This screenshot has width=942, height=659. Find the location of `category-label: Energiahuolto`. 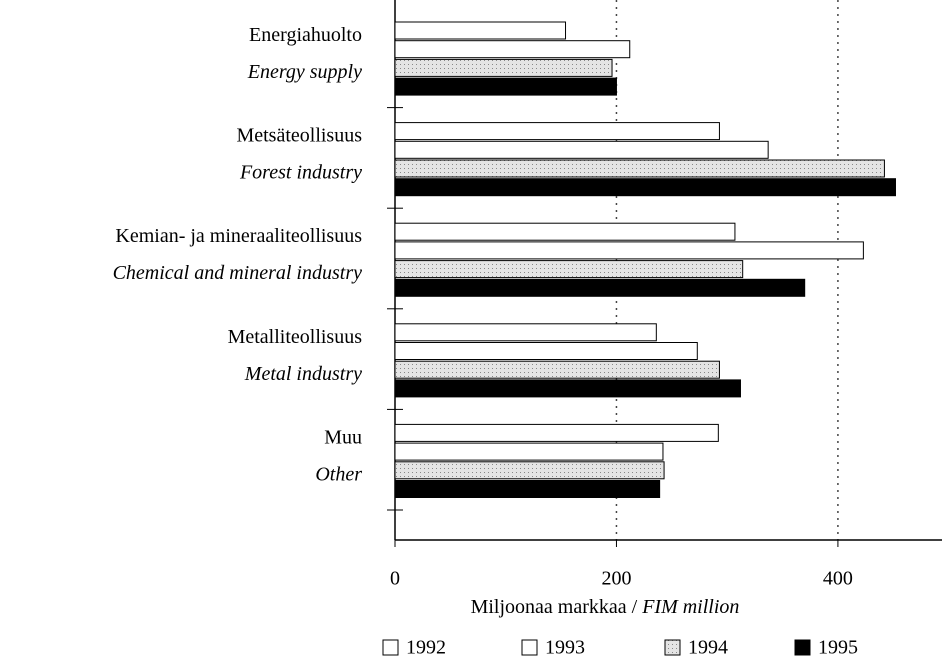

category-label: Energiahuolto is located at coordinates (305, 35).